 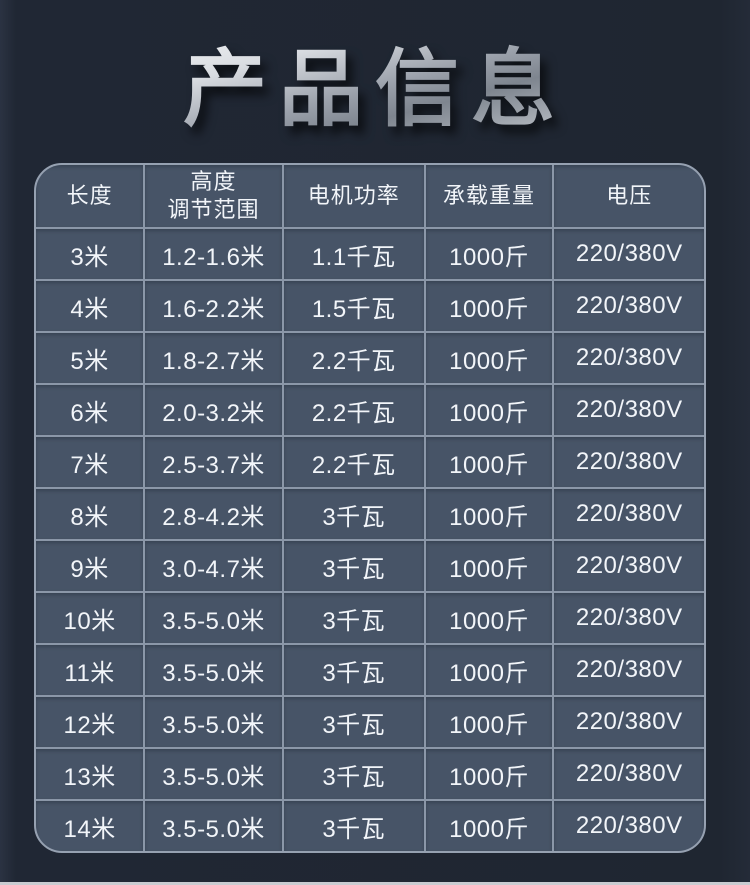 What do you see at coordinates (90, 514) in the screenshot?
I see `table-cell: 8米` at bounding box center [90, 514].